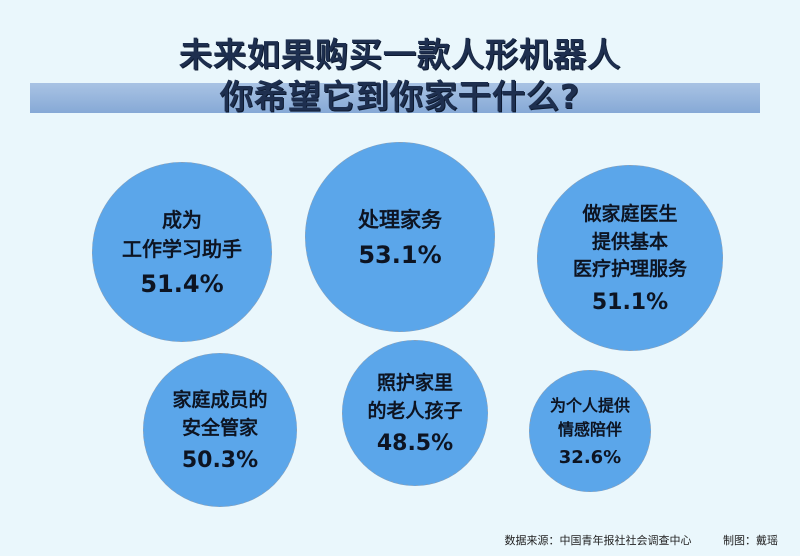 This screenshot has height=556, width=800. I want to click on bubble: 做家庭医生提供基本医疗护理服务 51.1%, so click(630, 258).